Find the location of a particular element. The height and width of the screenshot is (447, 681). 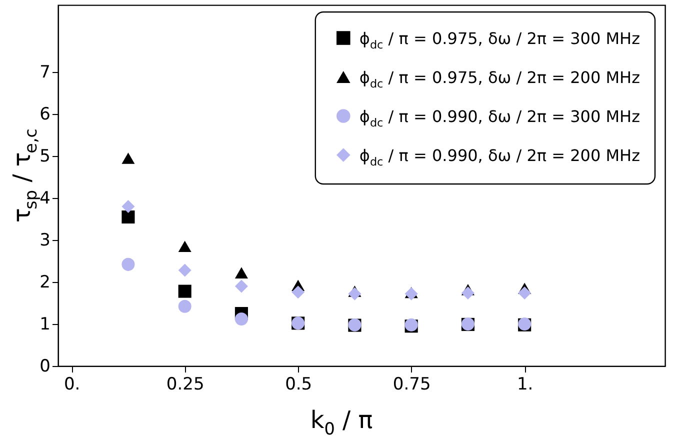

y-tick-label: 7 is located at coordinates (45, 72).